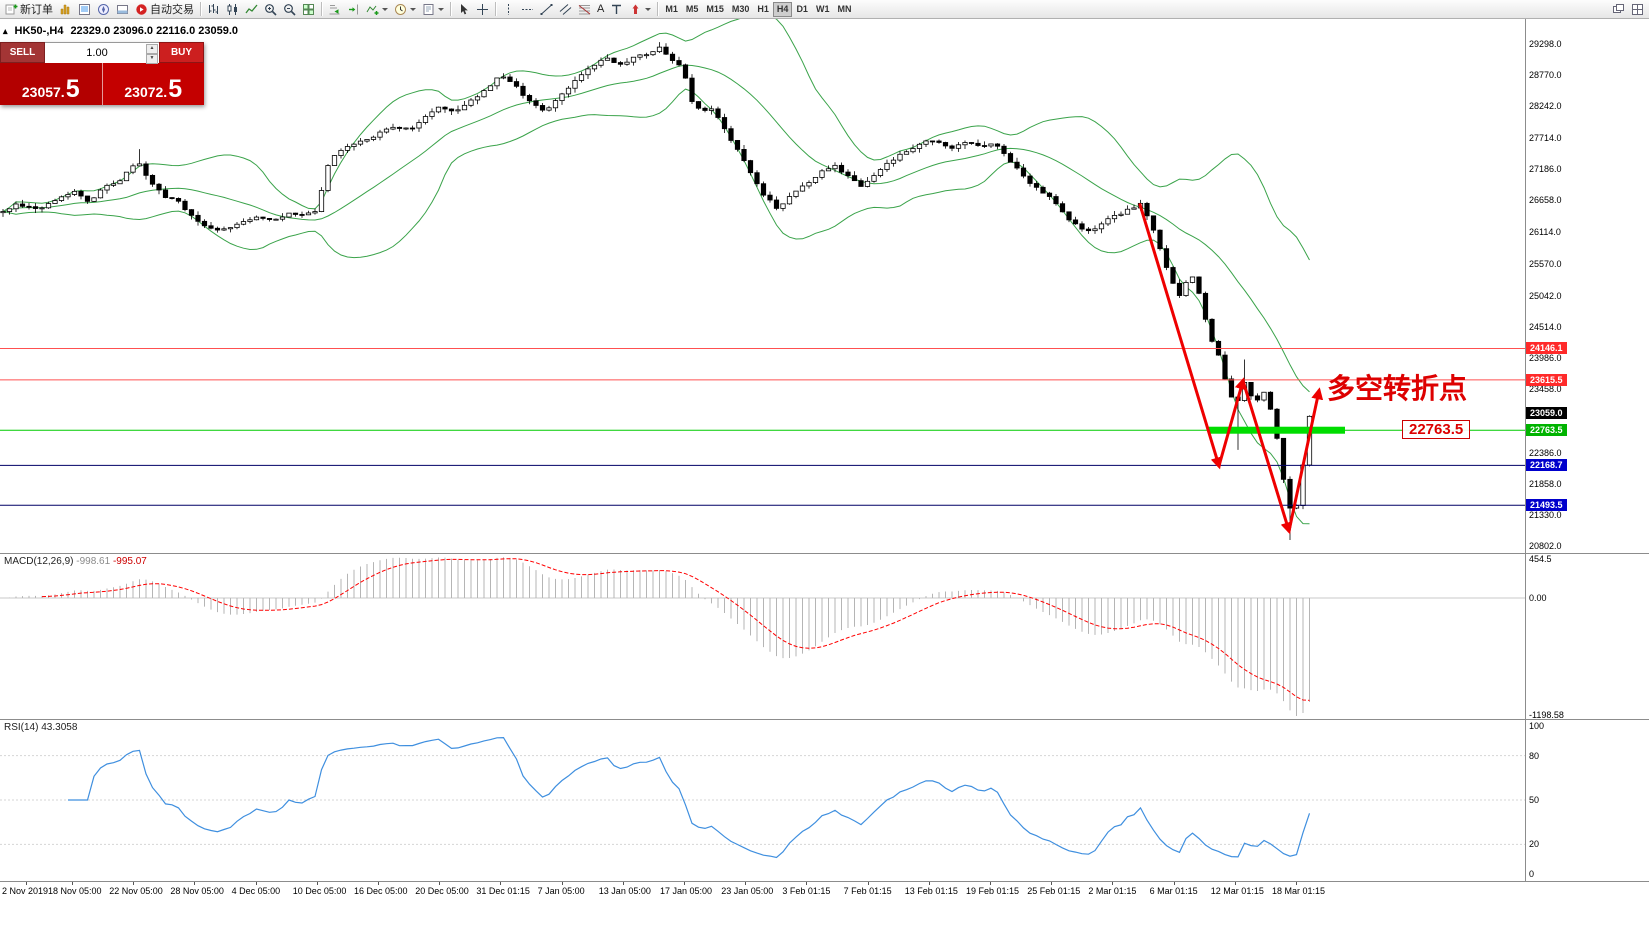 Image resolution: width=1649 pixels, height=939 pixels. What do you see at coordinates (103, 9) in the screenshot?
I see `navigator-button` at bounding box center [103, 9].